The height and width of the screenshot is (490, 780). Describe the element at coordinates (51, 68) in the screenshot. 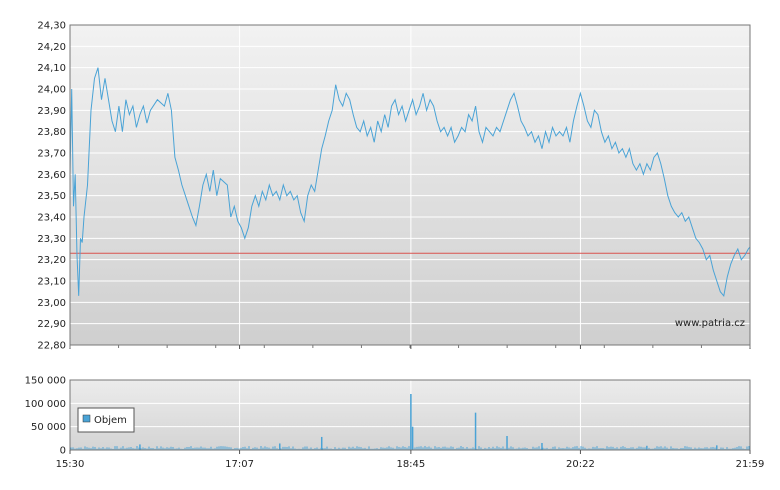

I see `price-y-tick-label: 24,10` at that location.